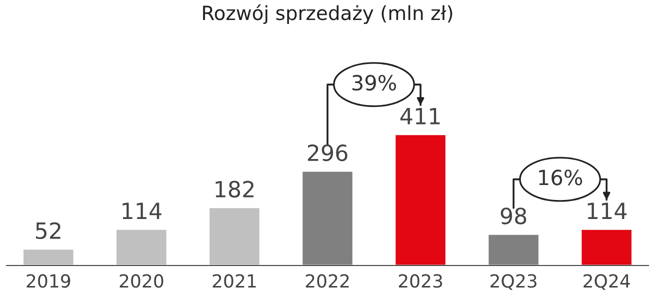 The width and height of the screenshot is (655, 295). I want to click on data-label: 411, so click(420, 116).